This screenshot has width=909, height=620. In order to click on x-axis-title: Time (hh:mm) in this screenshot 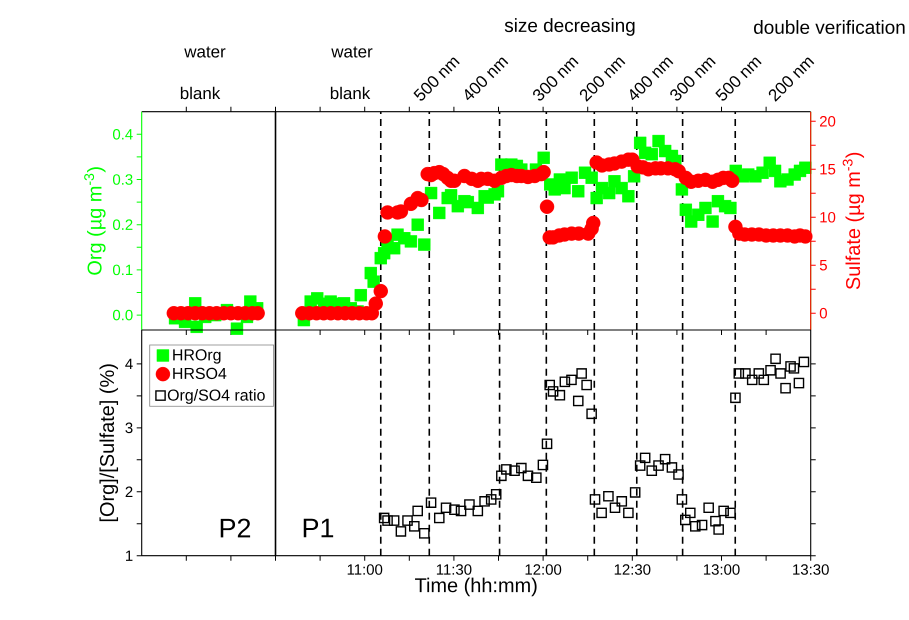, I will do `click(476, 587)`.